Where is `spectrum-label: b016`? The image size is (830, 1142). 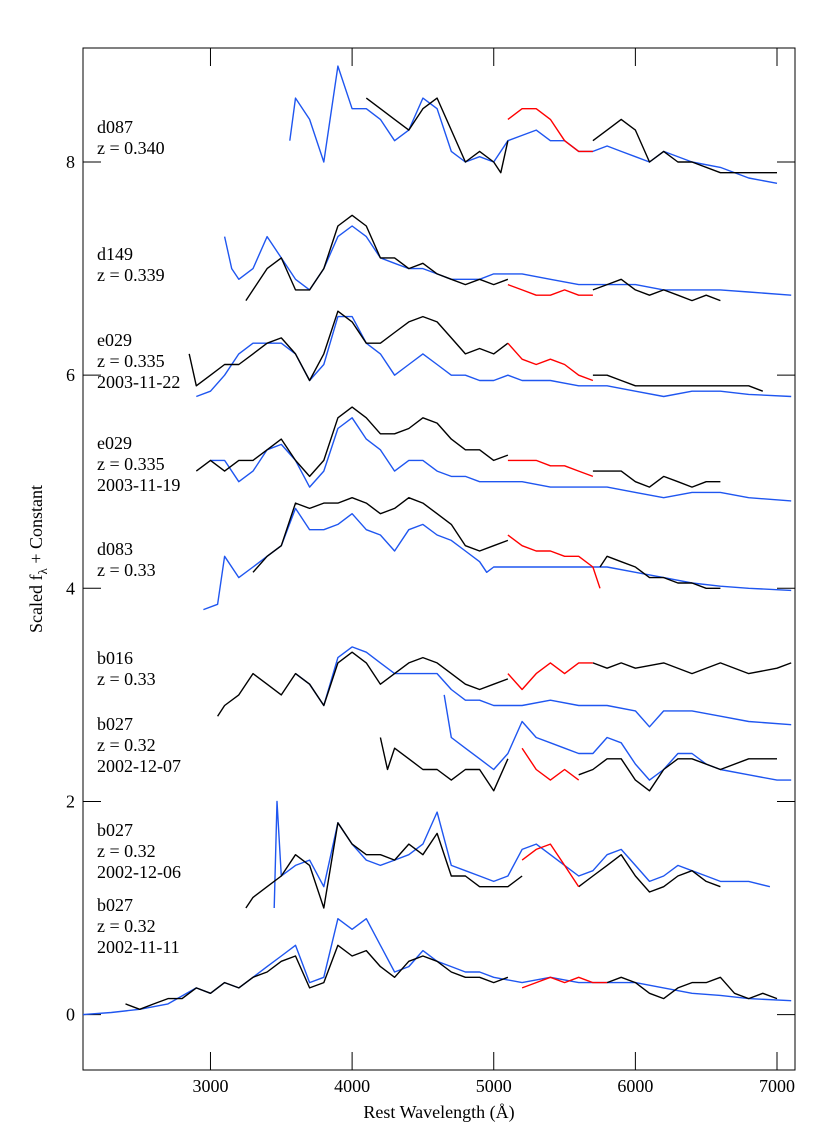 spectrum-label: b016 is located at coordinates (115, 658).